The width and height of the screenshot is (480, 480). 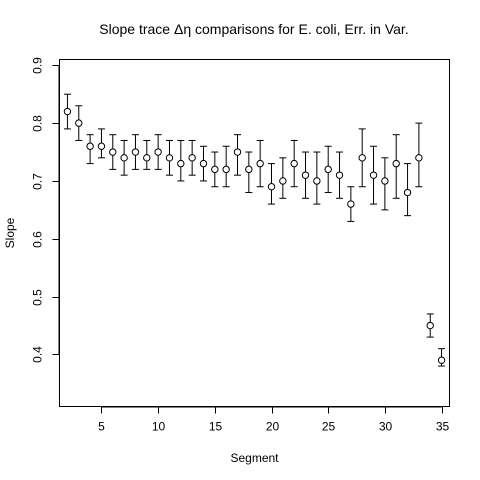 What do you see at coordinates (216, 427) in the screenshot?
I see `x-tick-label: 15` at bounding box center [216, 427].